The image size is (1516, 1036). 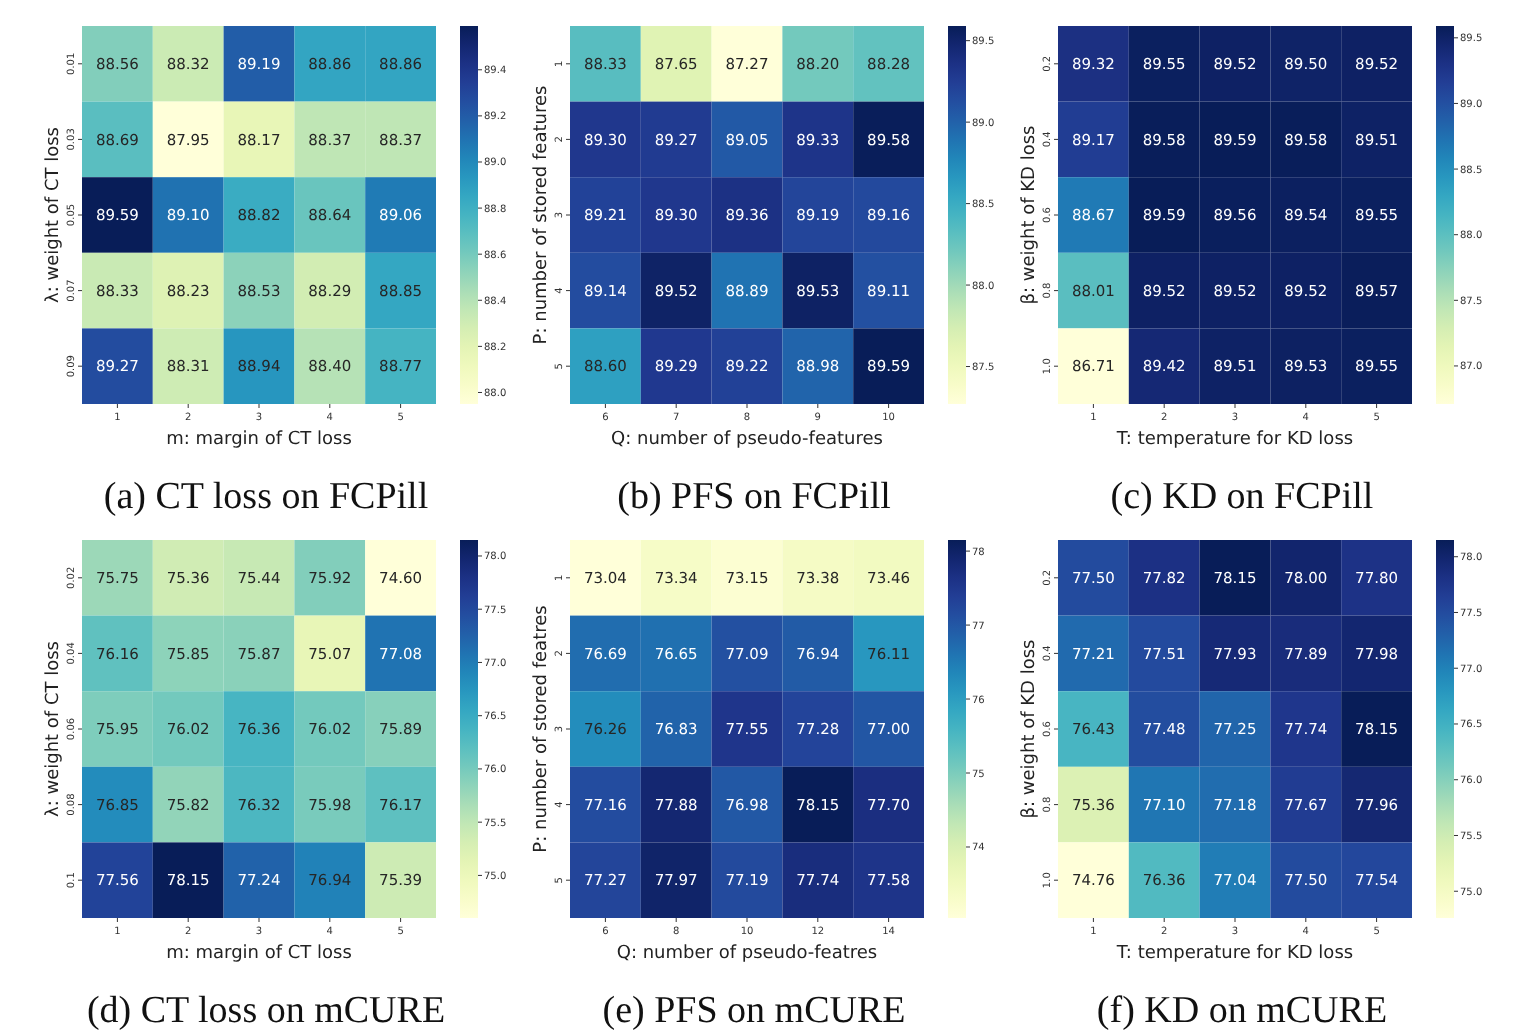 What do you see at coordinates (1242, 1011) in the screenshot?
I see `text: (f) KD on mCURE` at bounding box center [1242, 1011].